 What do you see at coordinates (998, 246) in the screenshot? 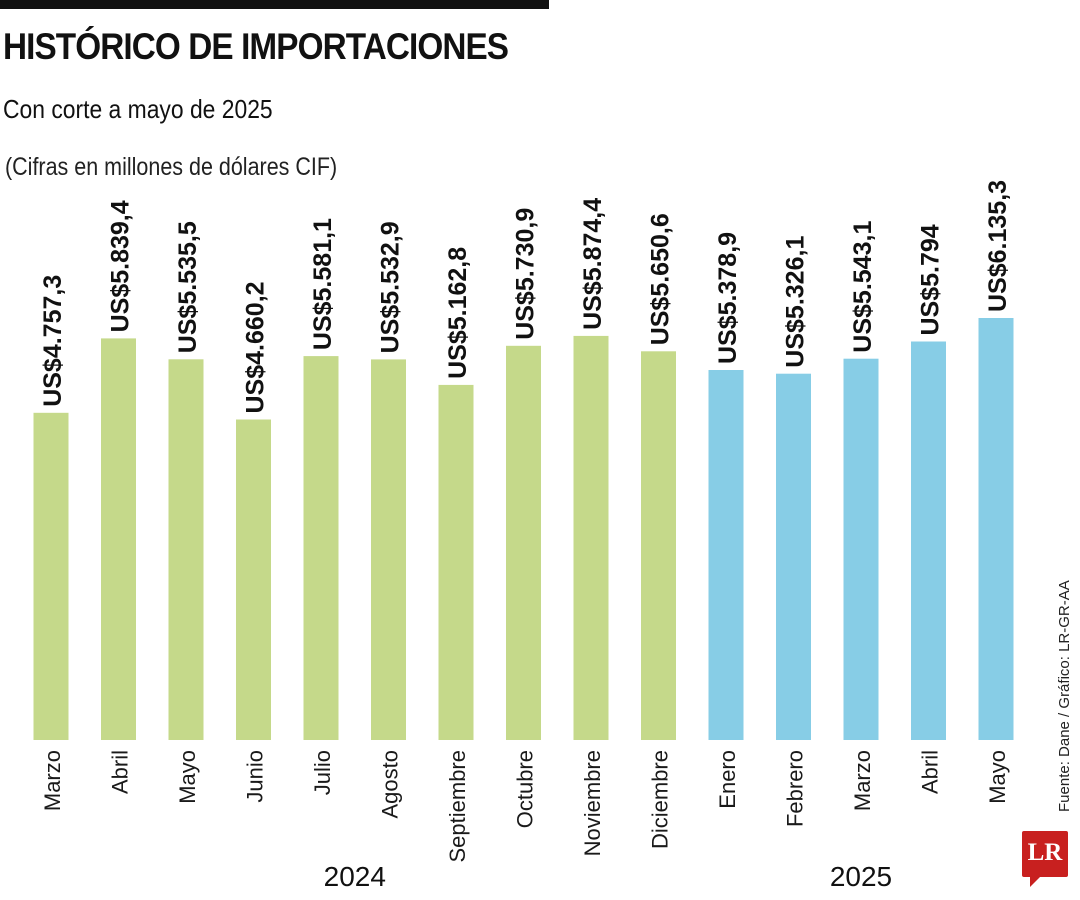
I see `value-label-15: US$6.135,3` at bounding box center [998, 246].